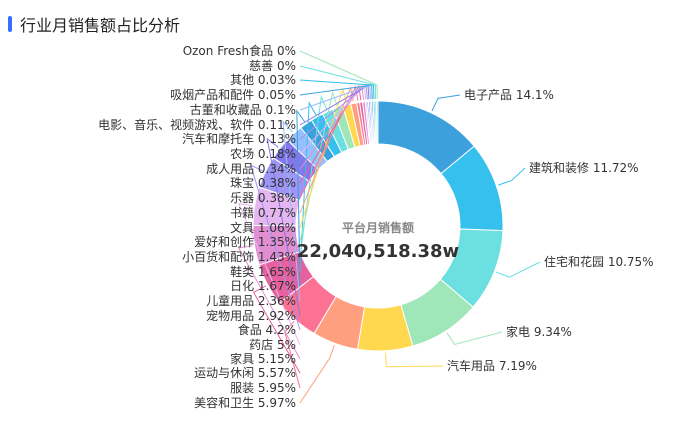 The image size is (678, 433). I want to click on chart-header: 行业月销售额占比分析, so click(94, 24).